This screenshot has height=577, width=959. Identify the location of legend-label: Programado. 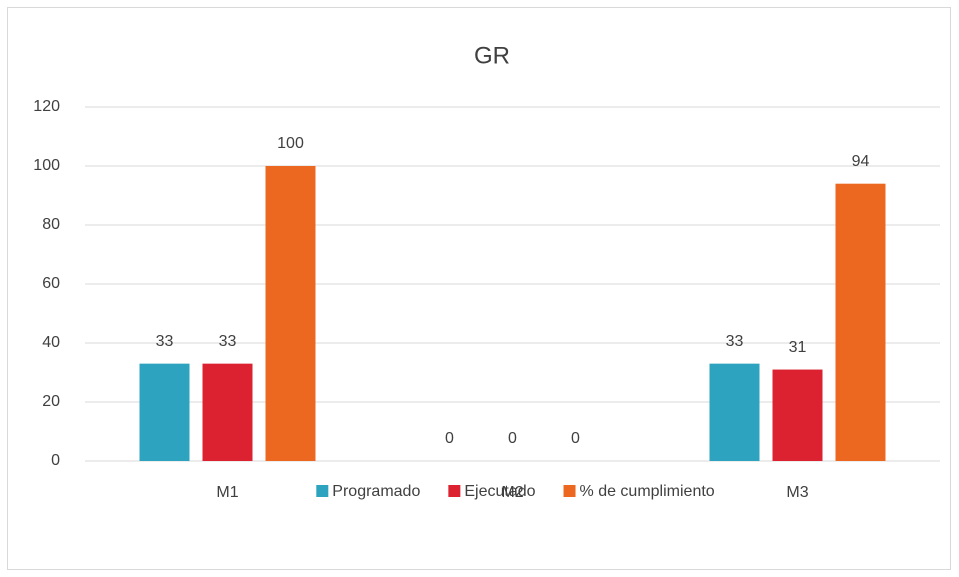
(376, 491).